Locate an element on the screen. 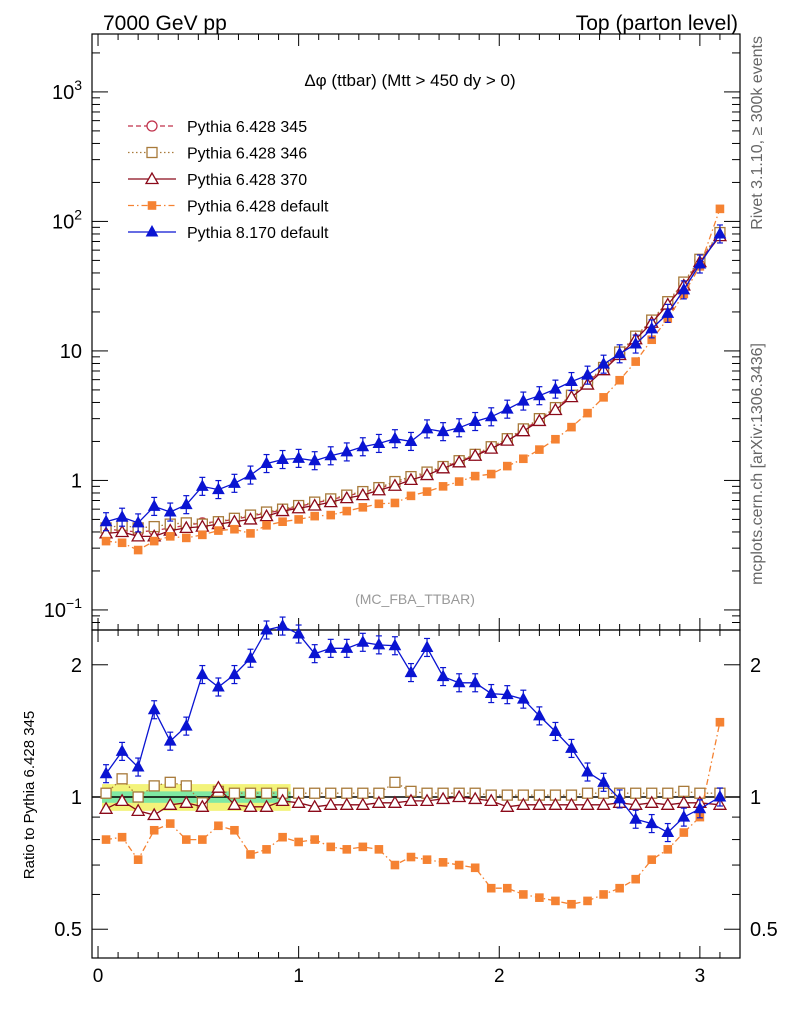 The image size is (786, 1024). y-tick-label: 10⁻¹ is located at coordinates (63, 608).